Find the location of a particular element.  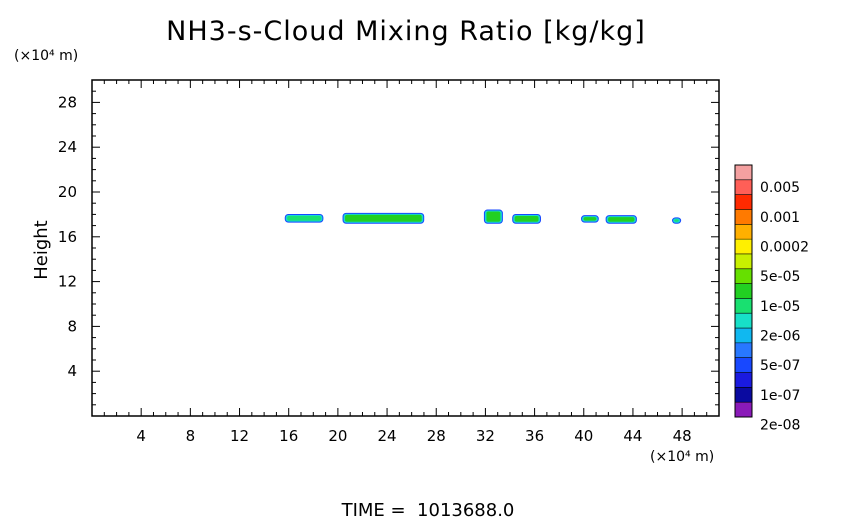

x-tick-label: 16 is located at coordinates (288, 436).